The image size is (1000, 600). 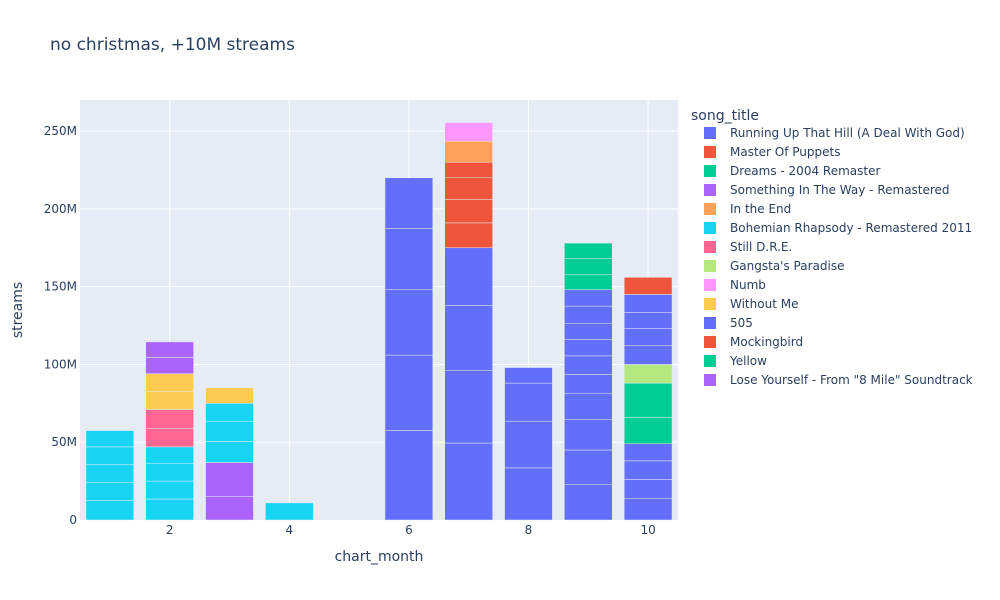 What do you see at coordinates (289, 530) in the screenshot?
I see `x-tick-label: 4` at bounding box center [289, 530].